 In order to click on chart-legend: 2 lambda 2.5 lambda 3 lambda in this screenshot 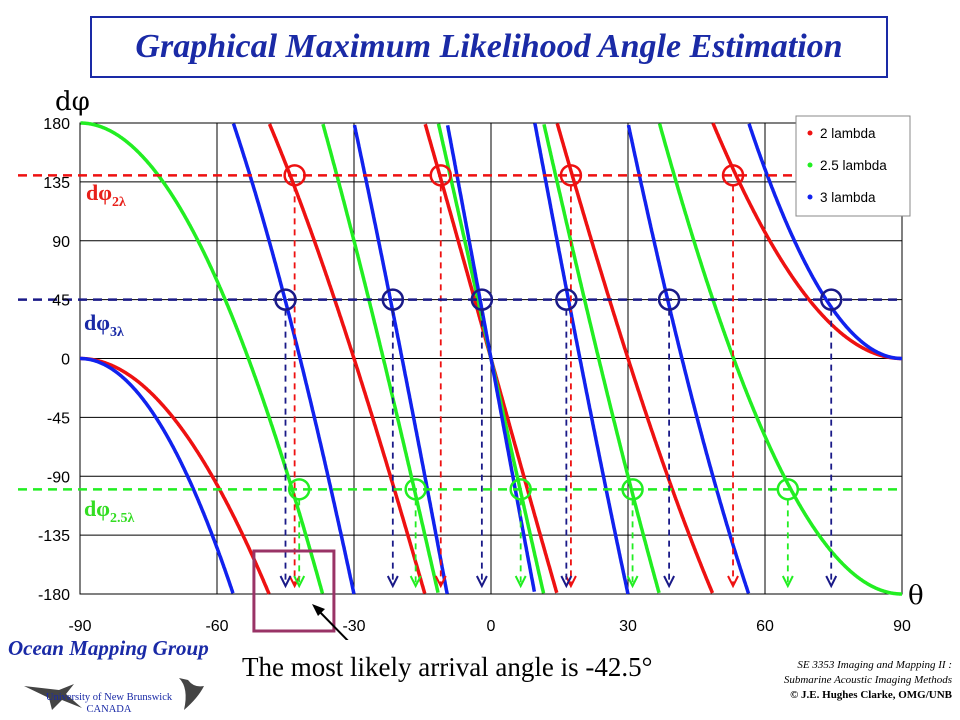, I will do `click(853, 166)`.